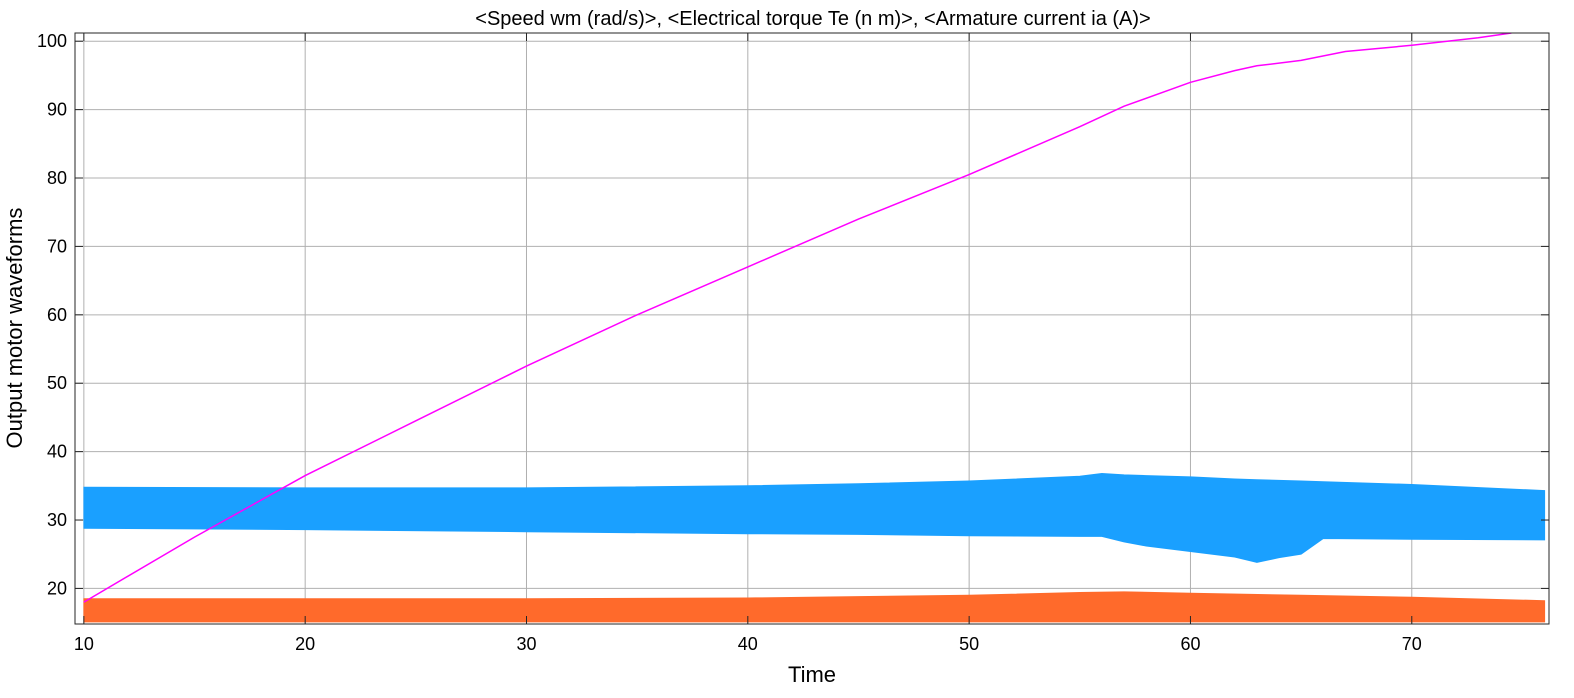 This screenshot has height=698, width=1574. I want to click on y-tick-label: 40, so click(57, 452).